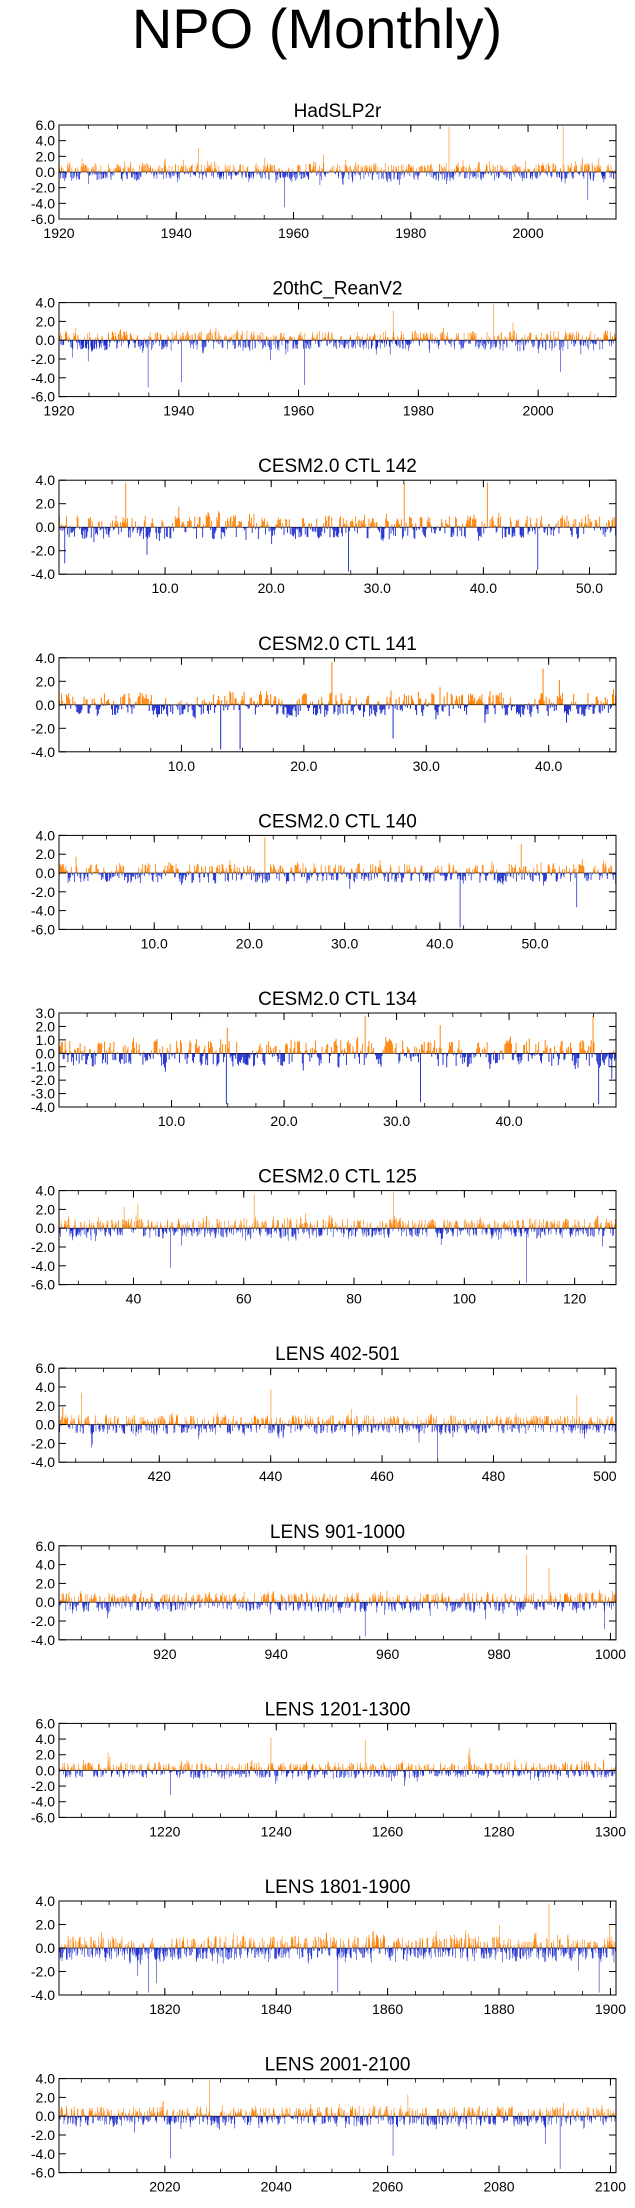 Image resolution: width=635 pixels, height=2208 pixels. What do you see at coordinates (46, 873) in the screenshot?
I see `y-tick-label: 0.0` at bounding box center [46, 873].